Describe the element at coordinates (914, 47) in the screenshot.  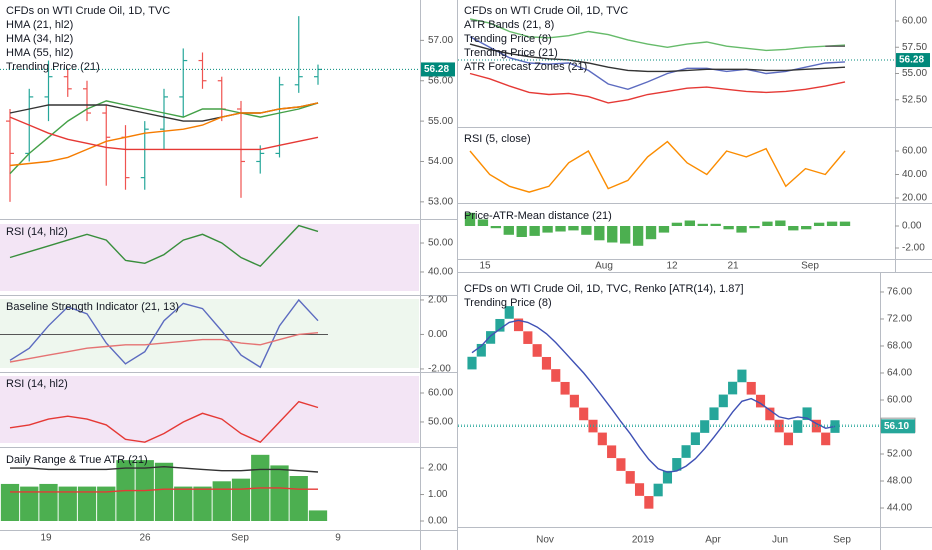
I see `y-tick-label: 57.50` at that location.